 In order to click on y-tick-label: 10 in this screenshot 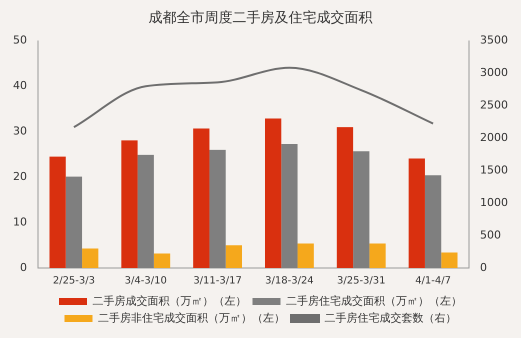, I will do `click(19, 221)`.